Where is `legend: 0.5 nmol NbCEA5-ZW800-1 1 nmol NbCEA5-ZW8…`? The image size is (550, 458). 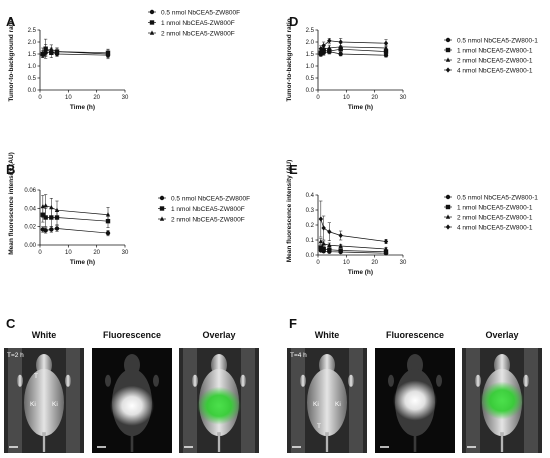
legend: 0.5 nmol NbCEA5-ZW800-1 1 nmol NbCEA5-ZW8… is located at coordinates (491, 55).